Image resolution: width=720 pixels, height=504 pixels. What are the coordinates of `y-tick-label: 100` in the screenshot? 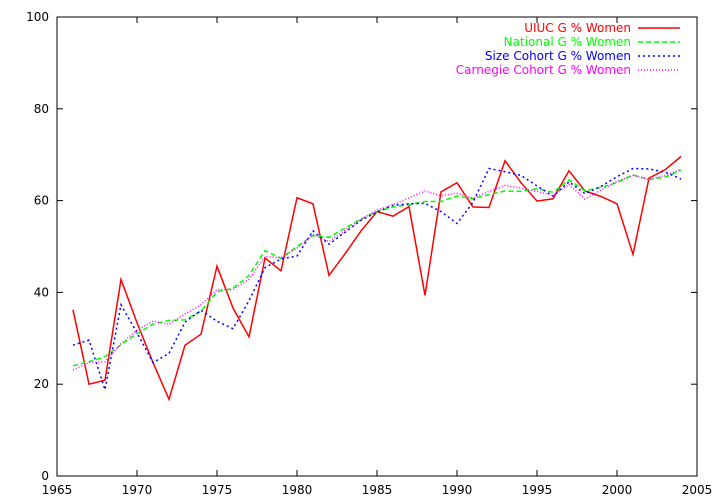 It's located at (37, 17).